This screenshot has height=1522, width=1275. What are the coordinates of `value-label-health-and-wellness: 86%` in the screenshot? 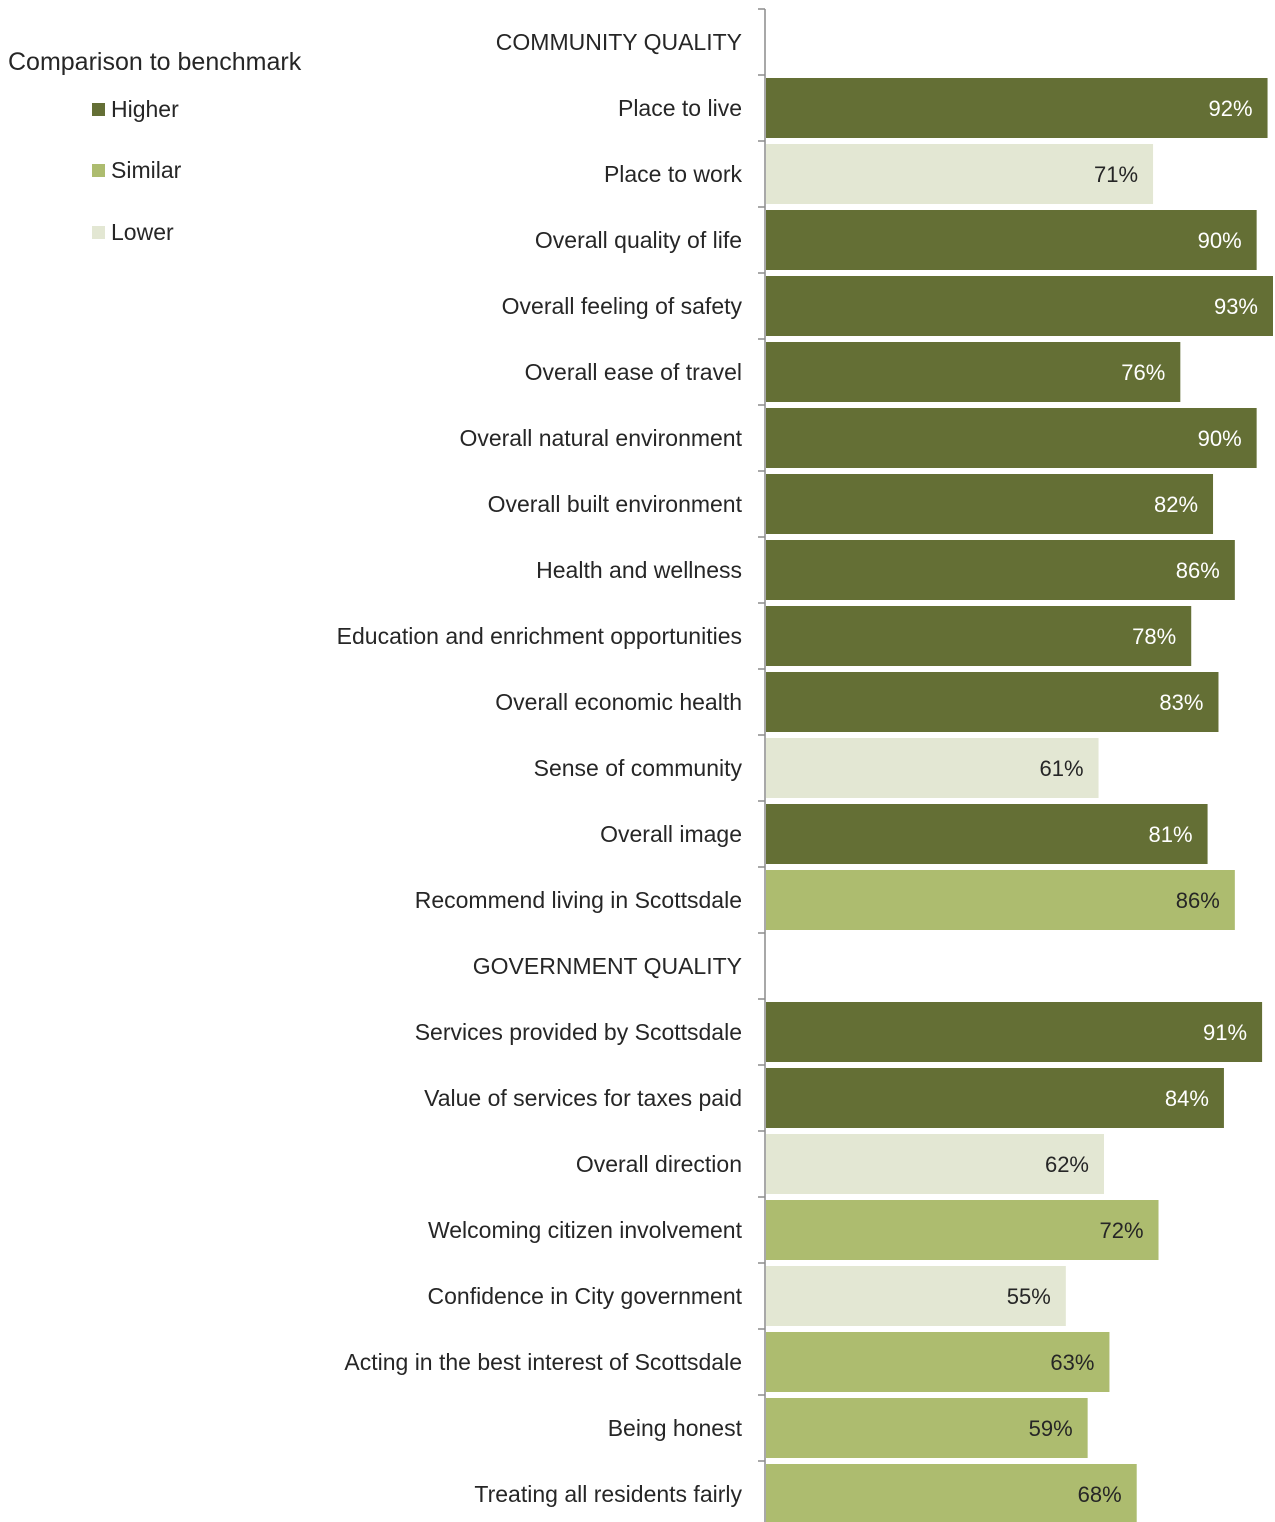 It's located at (1198, 570).